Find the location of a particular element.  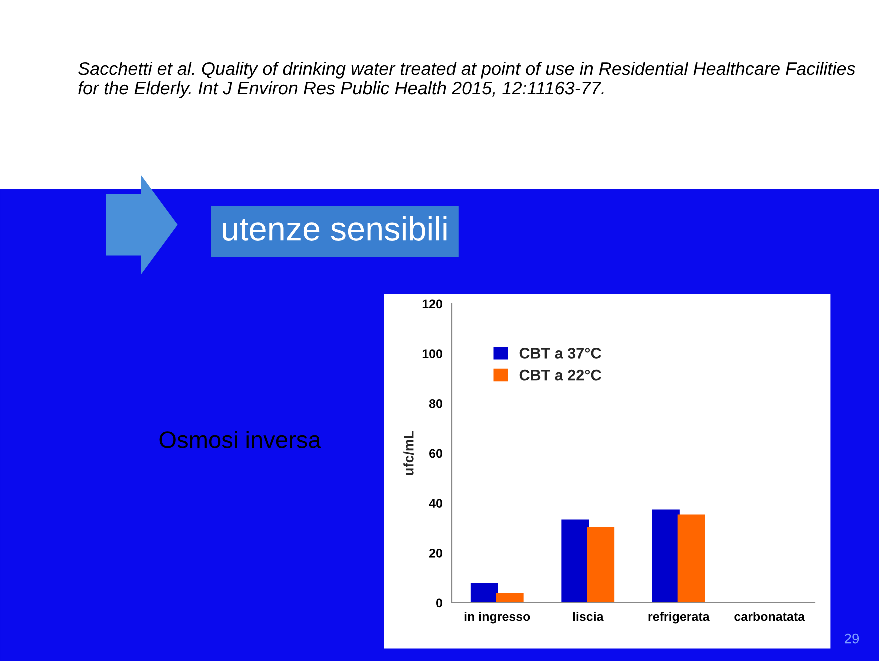

y-tick-label: 20 is located at coordinates (436, 553).